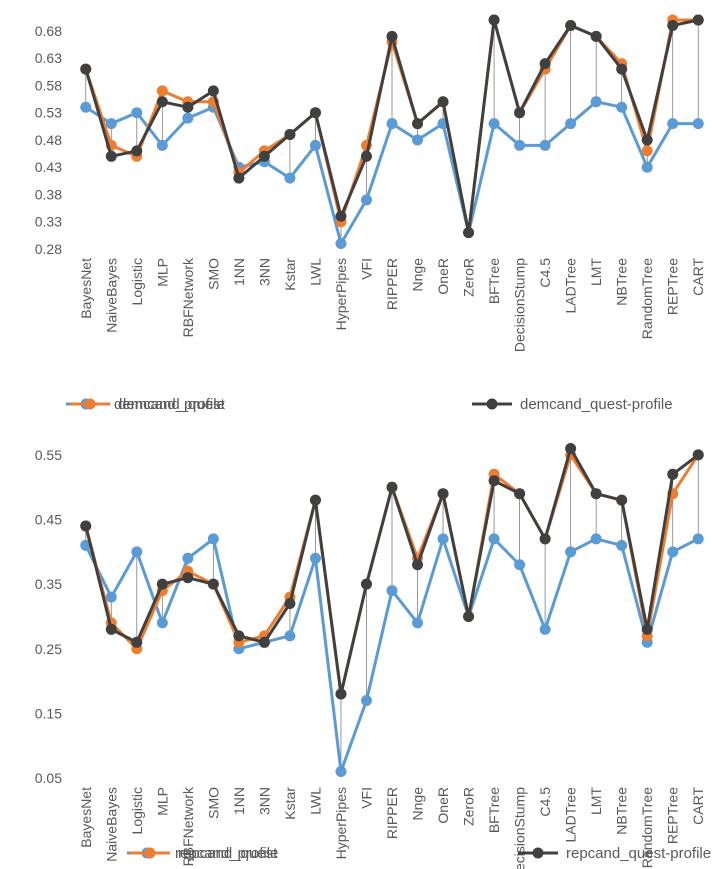  What do you see at coordinates (596, 272) in the screenshot?
I see `x-tick-label: LMT` at bounding box center [596, 272].